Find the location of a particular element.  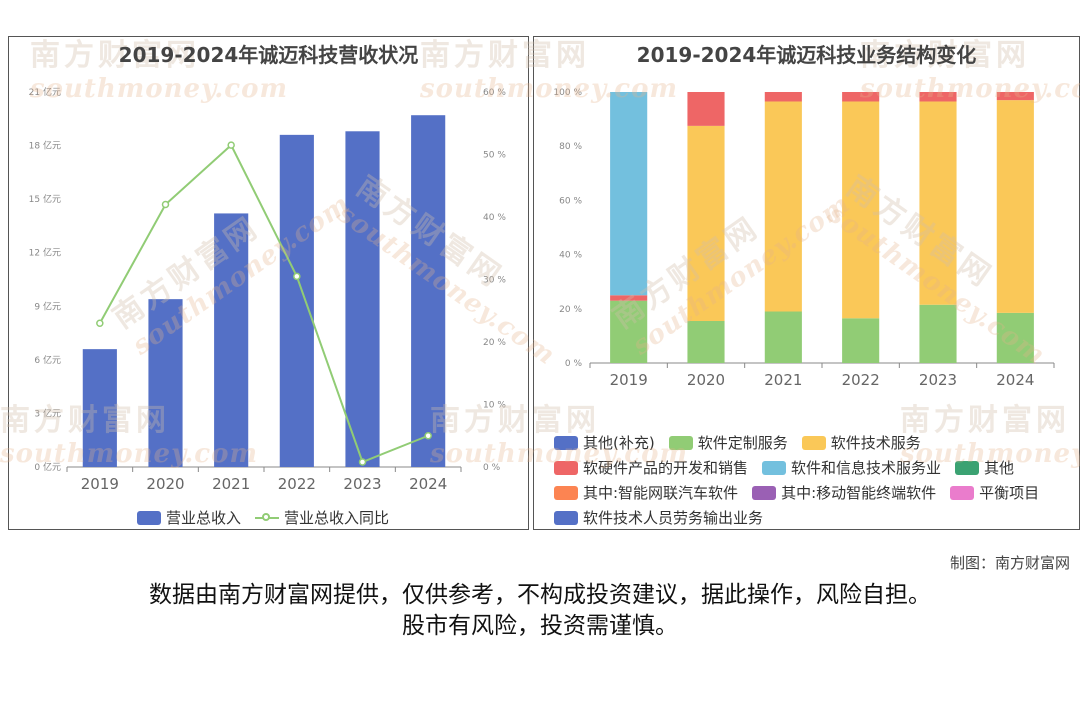

y-right-tick-label: 40 % is located at coordinates (494, 218).